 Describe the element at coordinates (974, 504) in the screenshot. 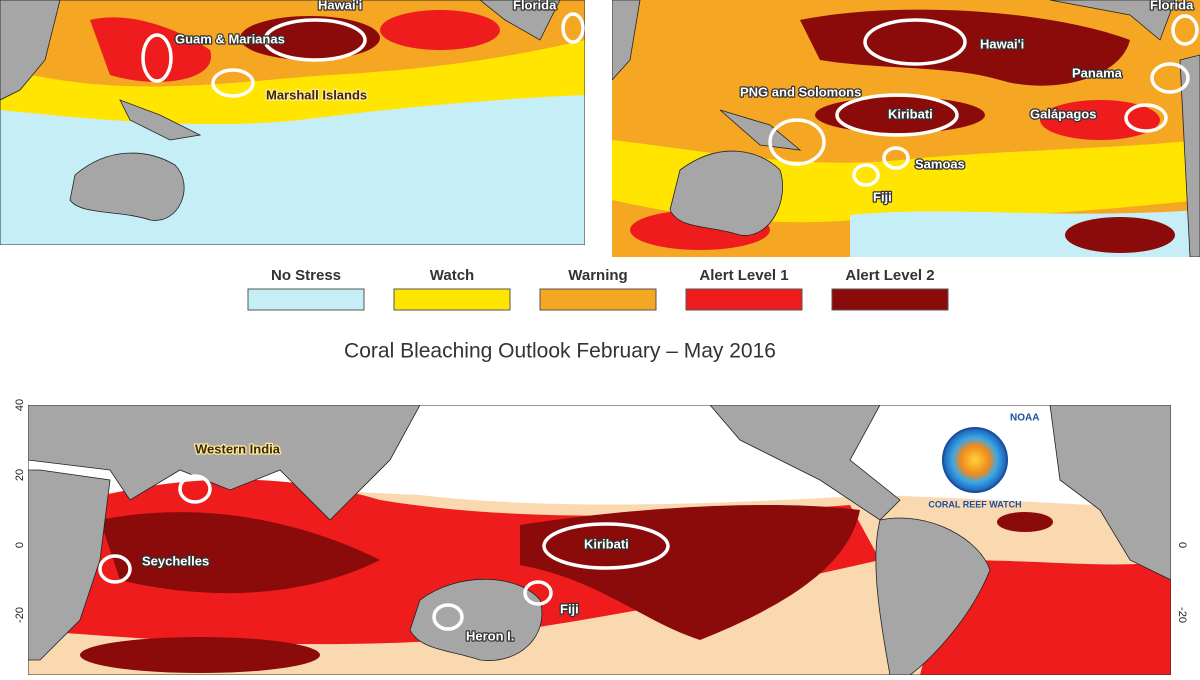

I see `logo-caption: CORAL REEF WATCH` at that location.